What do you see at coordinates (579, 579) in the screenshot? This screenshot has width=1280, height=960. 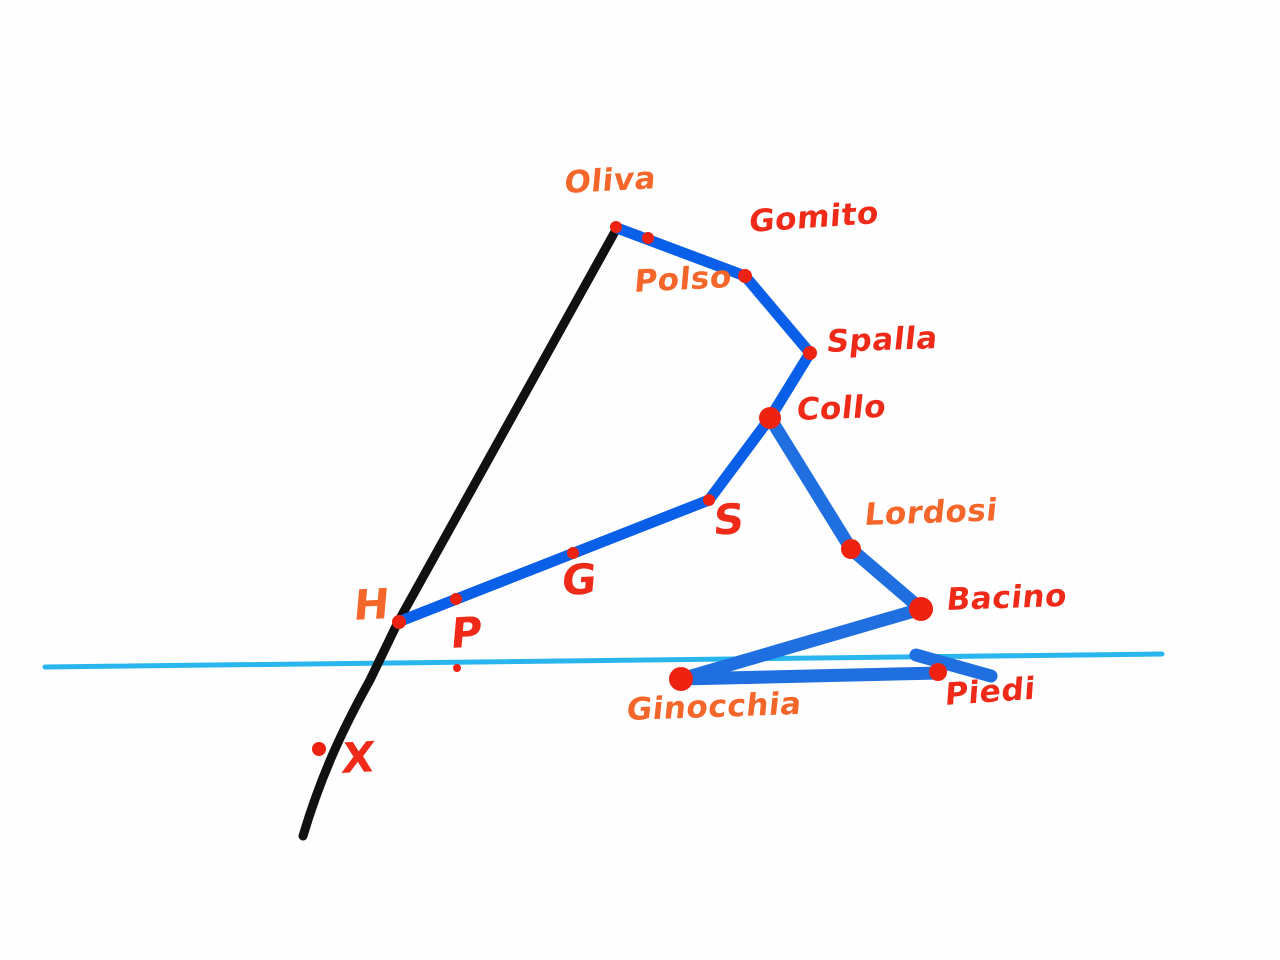 I see `label-g: G` at bounding box center [579, 579].